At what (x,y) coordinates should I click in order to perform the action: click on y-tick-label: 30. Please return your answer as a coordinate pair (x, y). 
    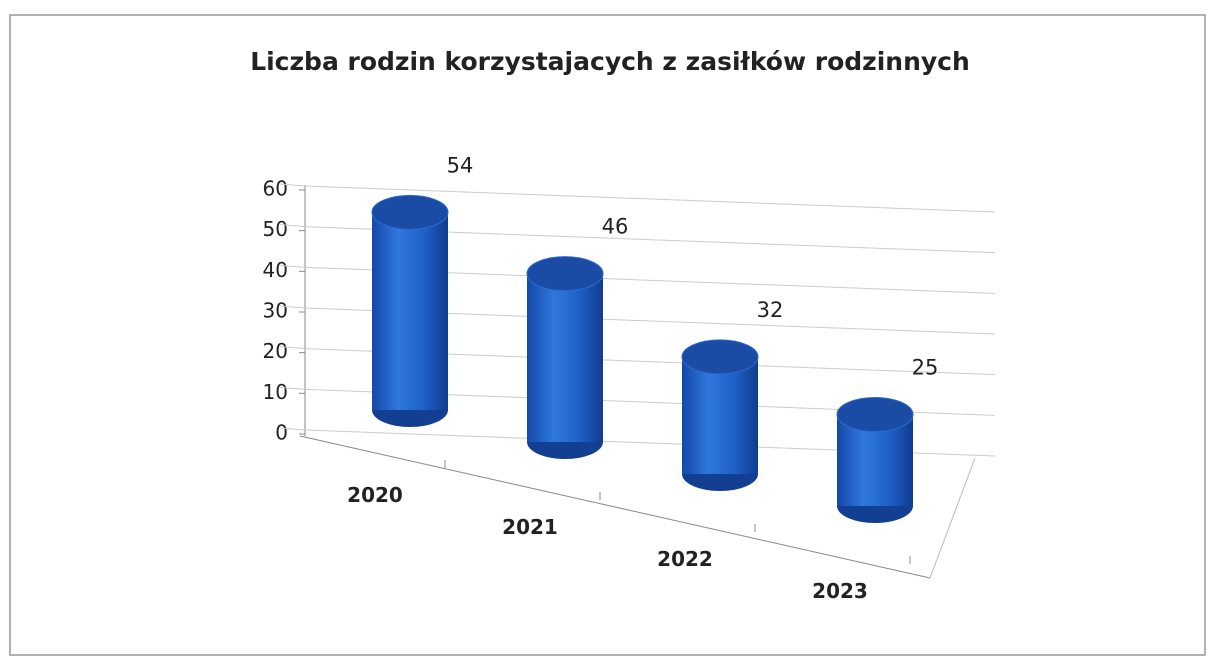
    Looking at the image, I should click on (275, 311).